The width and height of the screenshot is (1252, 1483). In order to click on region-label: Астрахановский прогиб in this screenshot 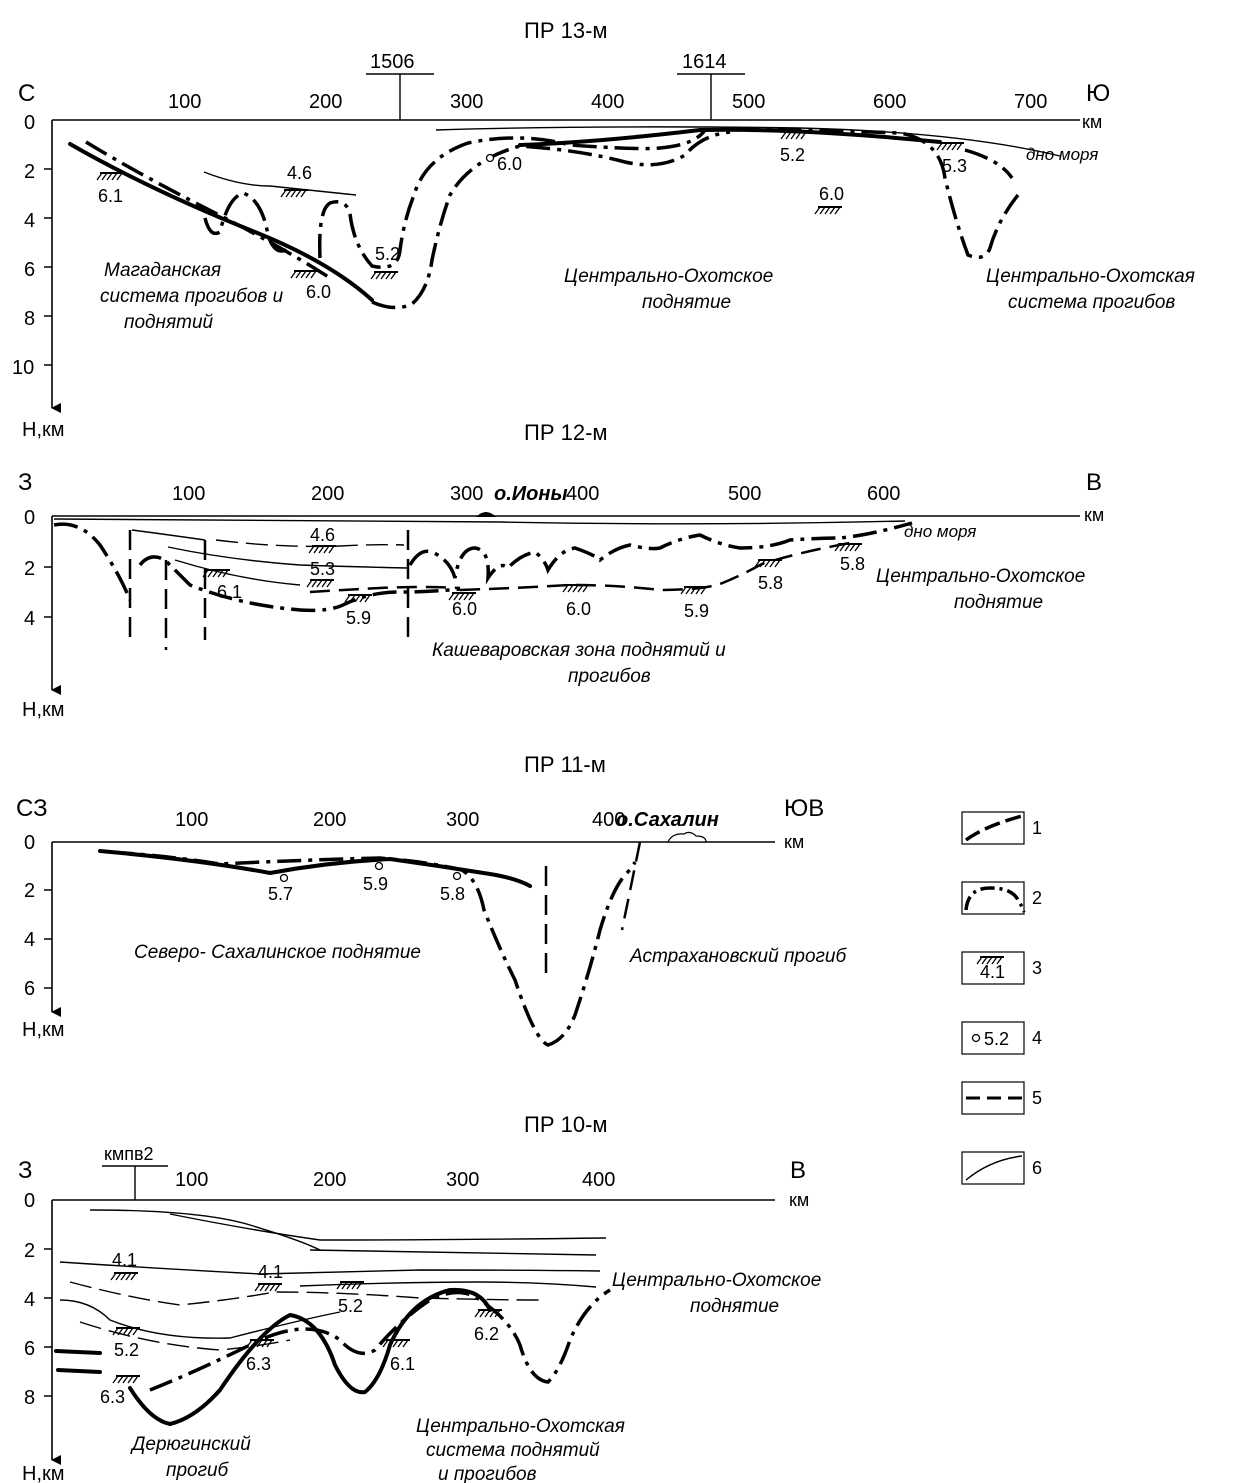, I will do `click(738, 956)`.